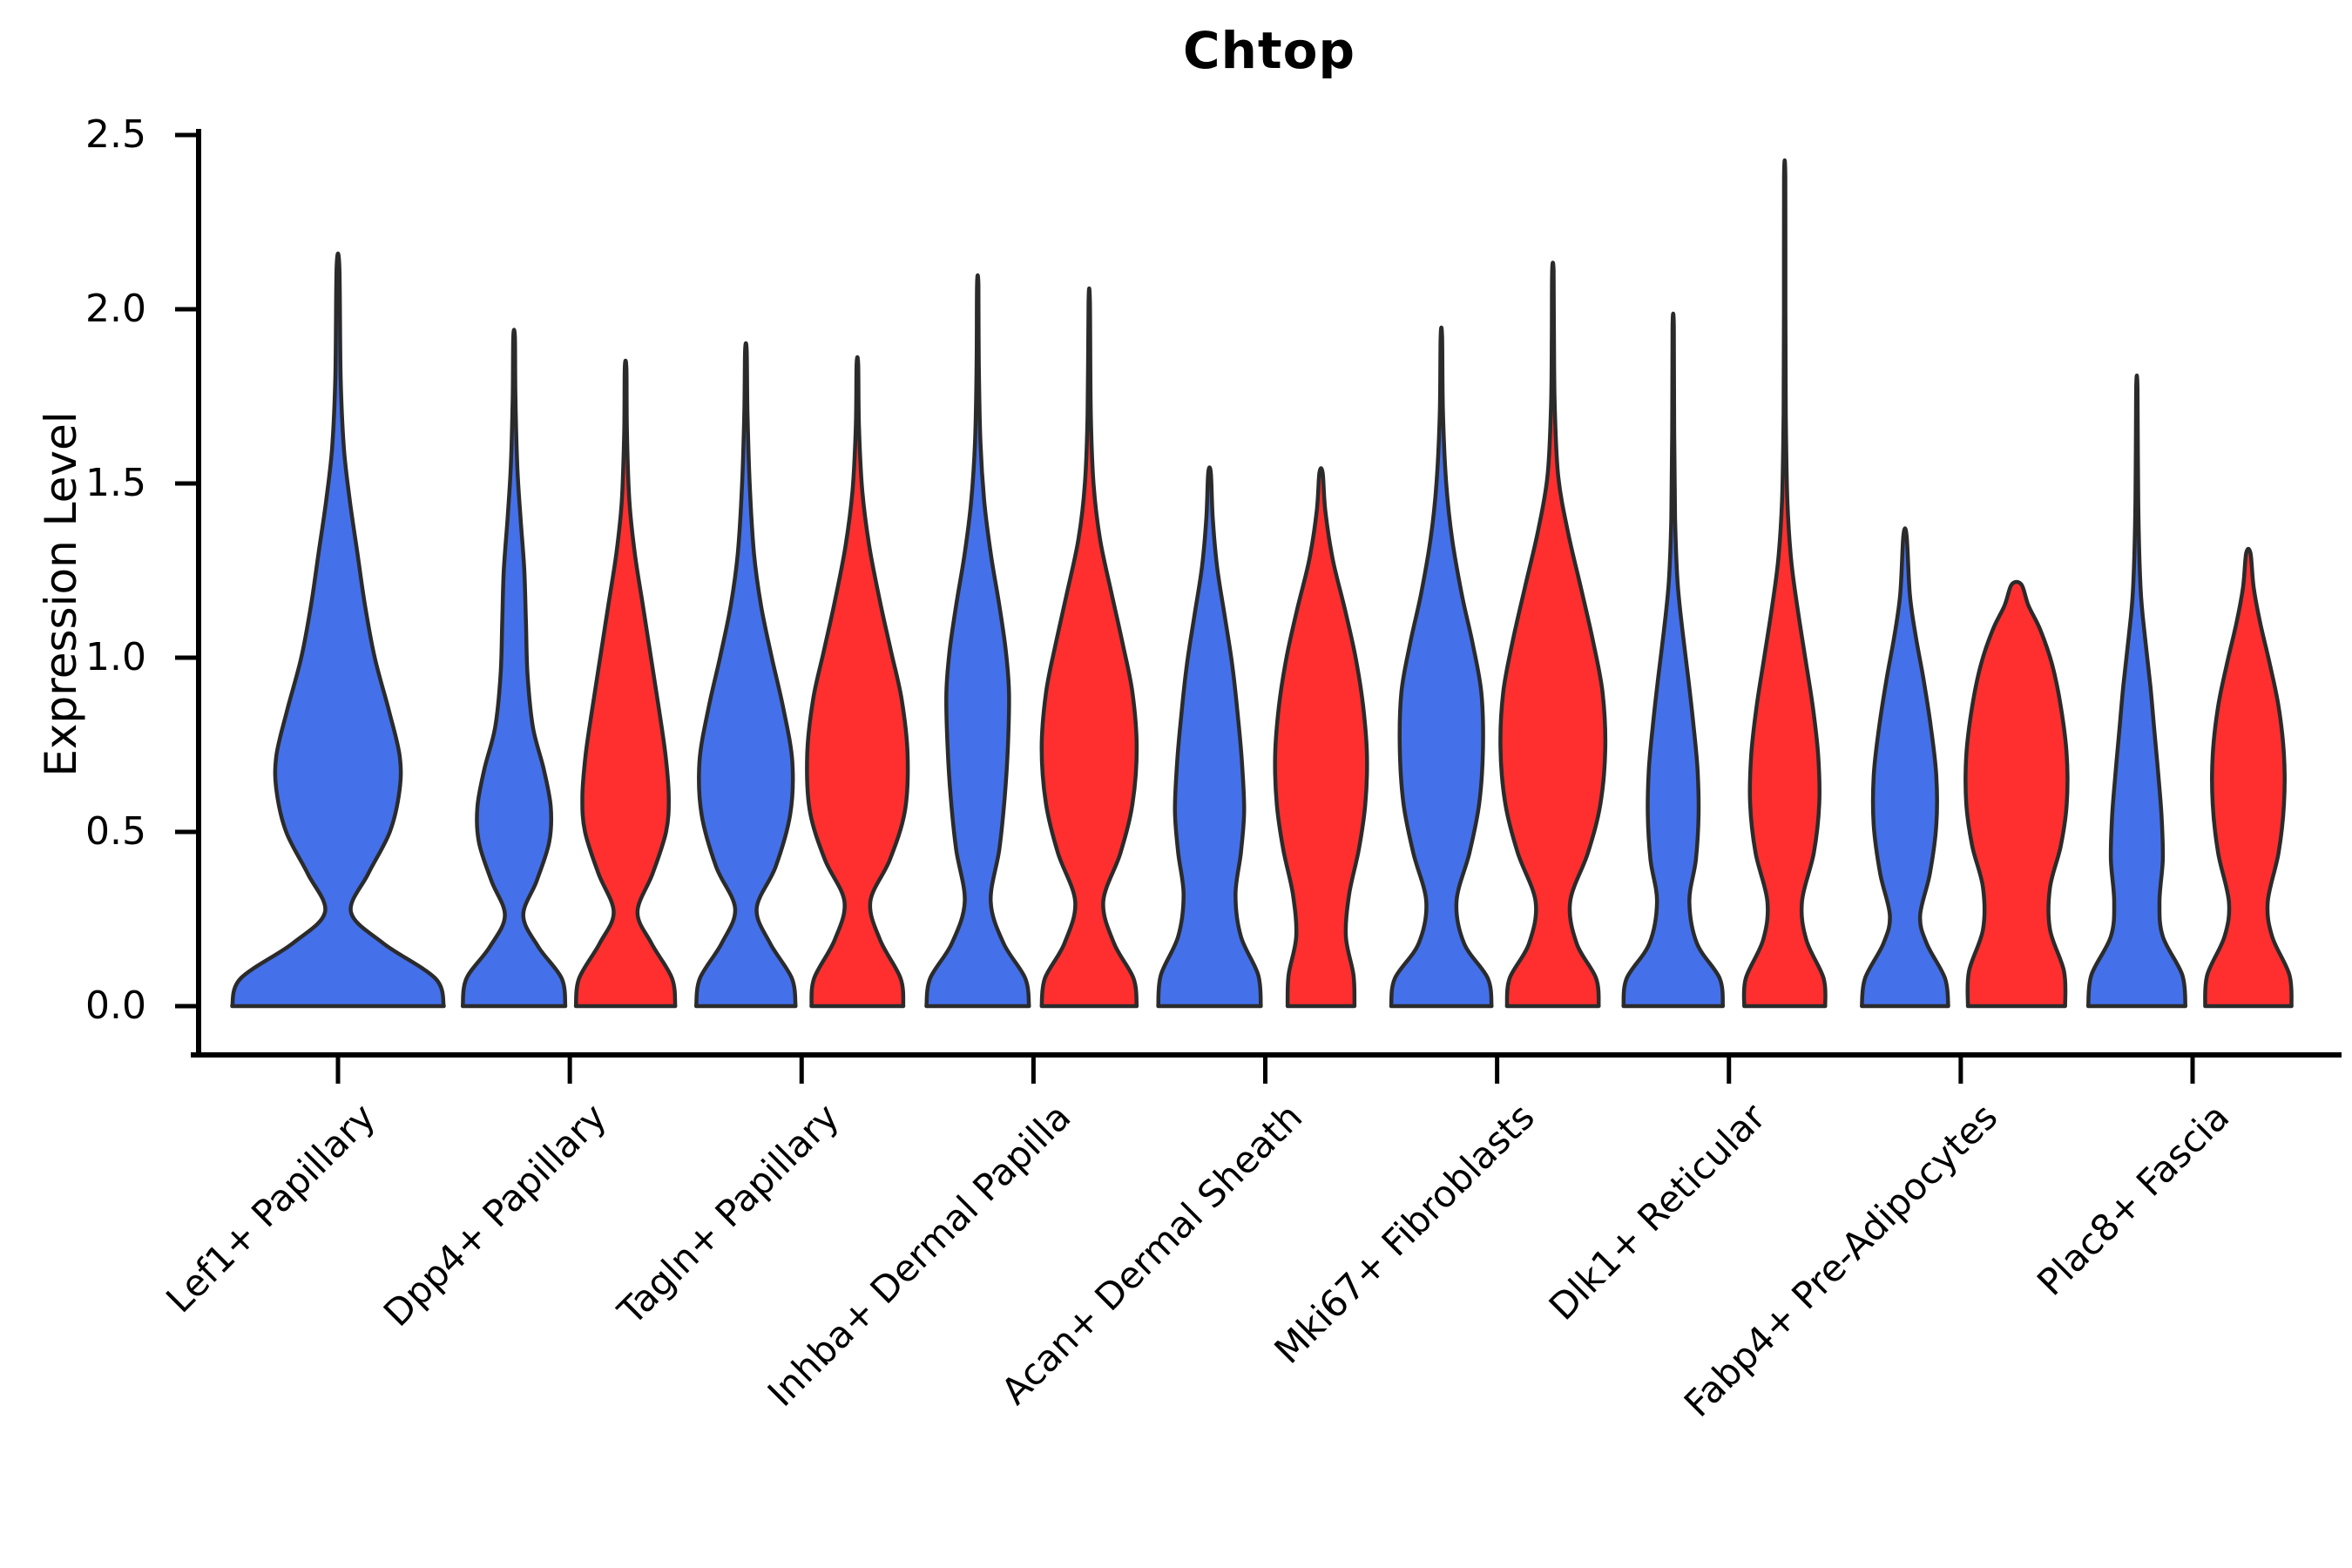 Image resolution: width=2352 pixels, height=1568 pixels. I want to click on y-axis-label: Expression Level, so click(61, 594).